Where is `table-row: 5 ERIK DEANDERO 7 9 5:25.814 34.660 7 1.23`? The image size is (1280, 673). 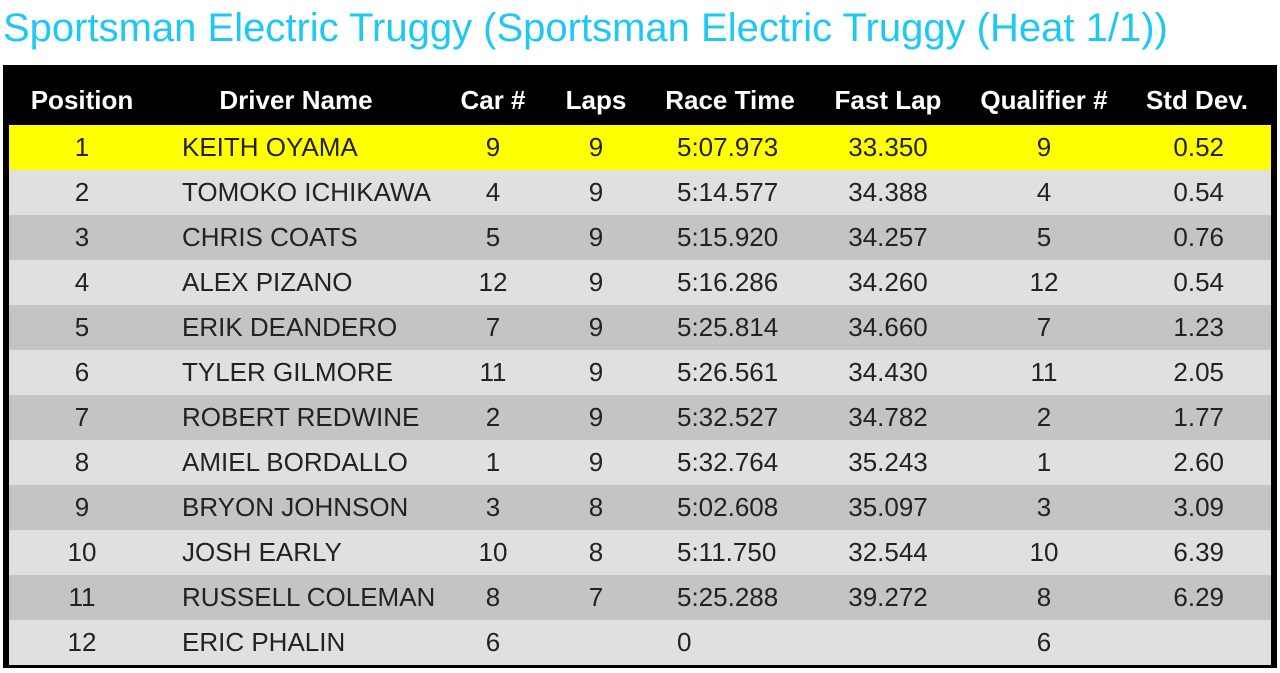
table-row: 5 ERIK DEANDERO 7 9 5:25.814 34.660 7 1.23 is located at coordinates (640, 327).